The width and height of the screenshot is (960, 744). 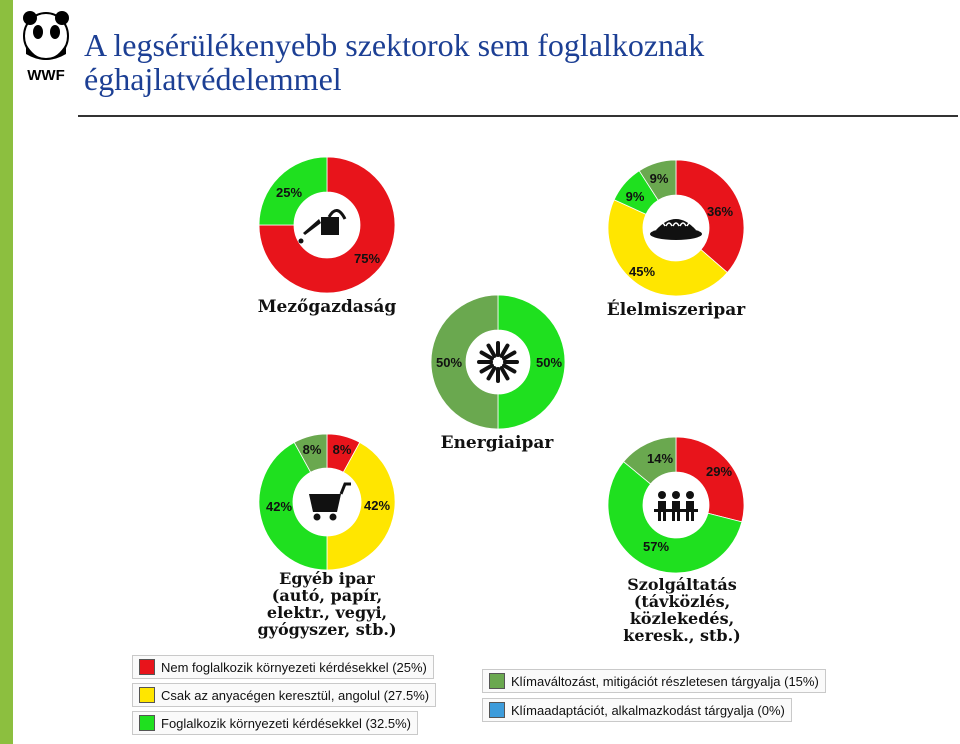 I want to click on shopping-cart-icon, so click(x=330, y=501).